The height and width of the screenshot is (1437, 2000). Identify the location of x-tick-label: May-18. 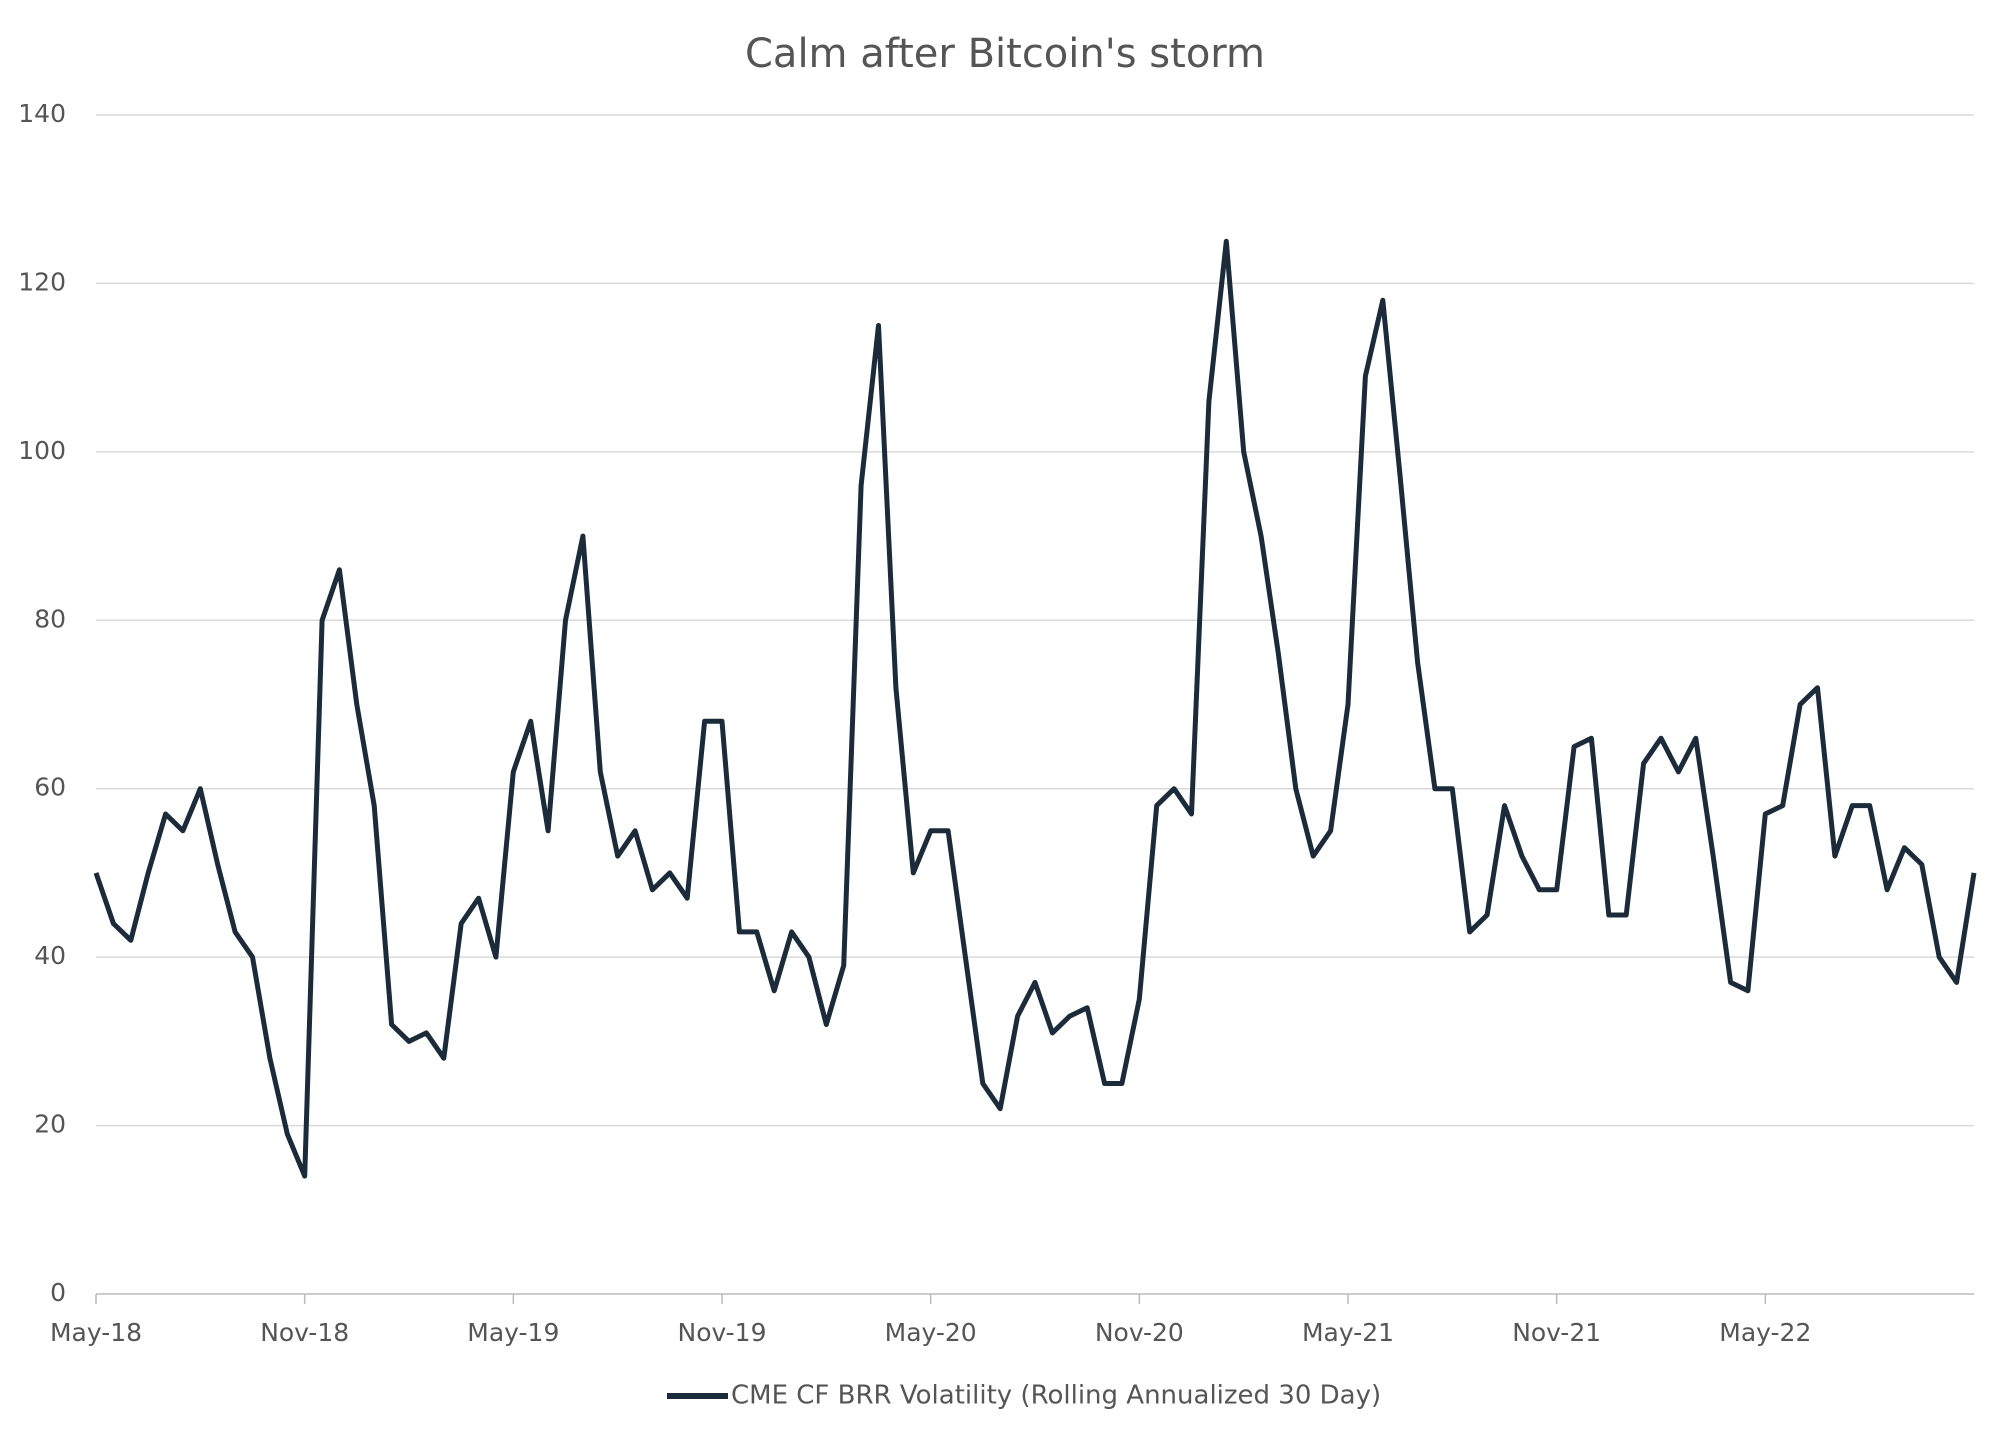
(96, 1332).